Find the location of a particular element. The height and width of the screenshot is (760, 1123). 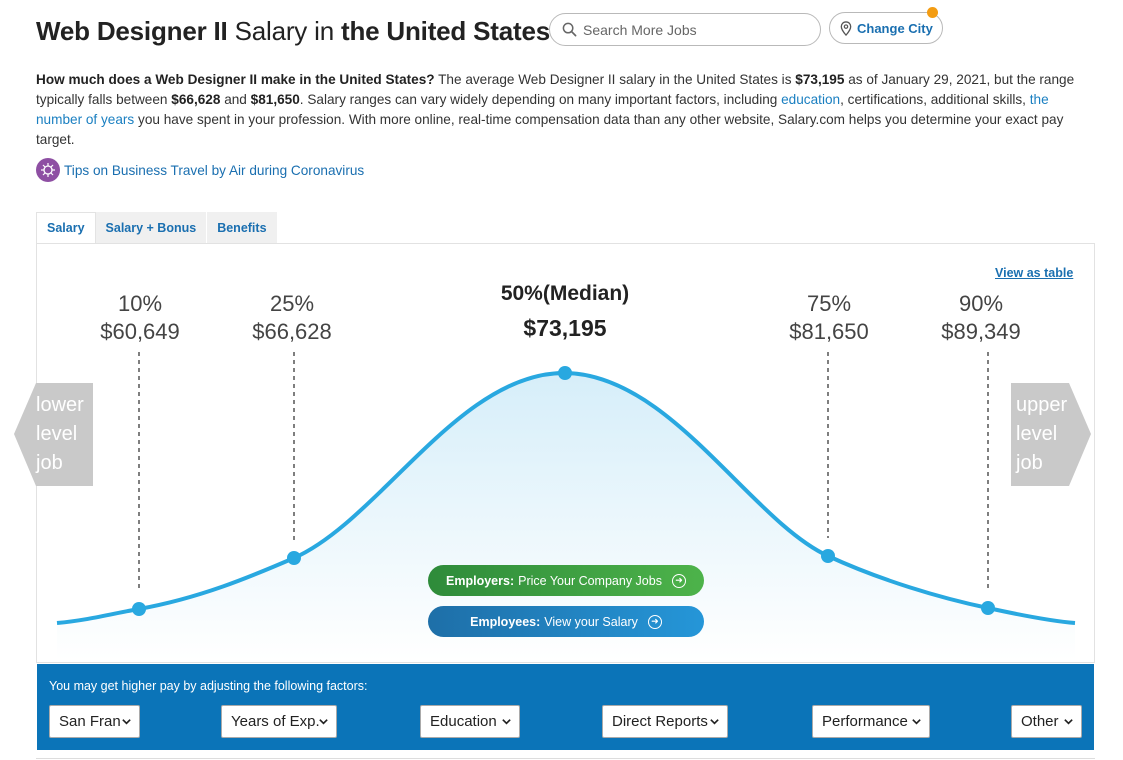

percentile-label: 25% is located at coordinates (292, 303).